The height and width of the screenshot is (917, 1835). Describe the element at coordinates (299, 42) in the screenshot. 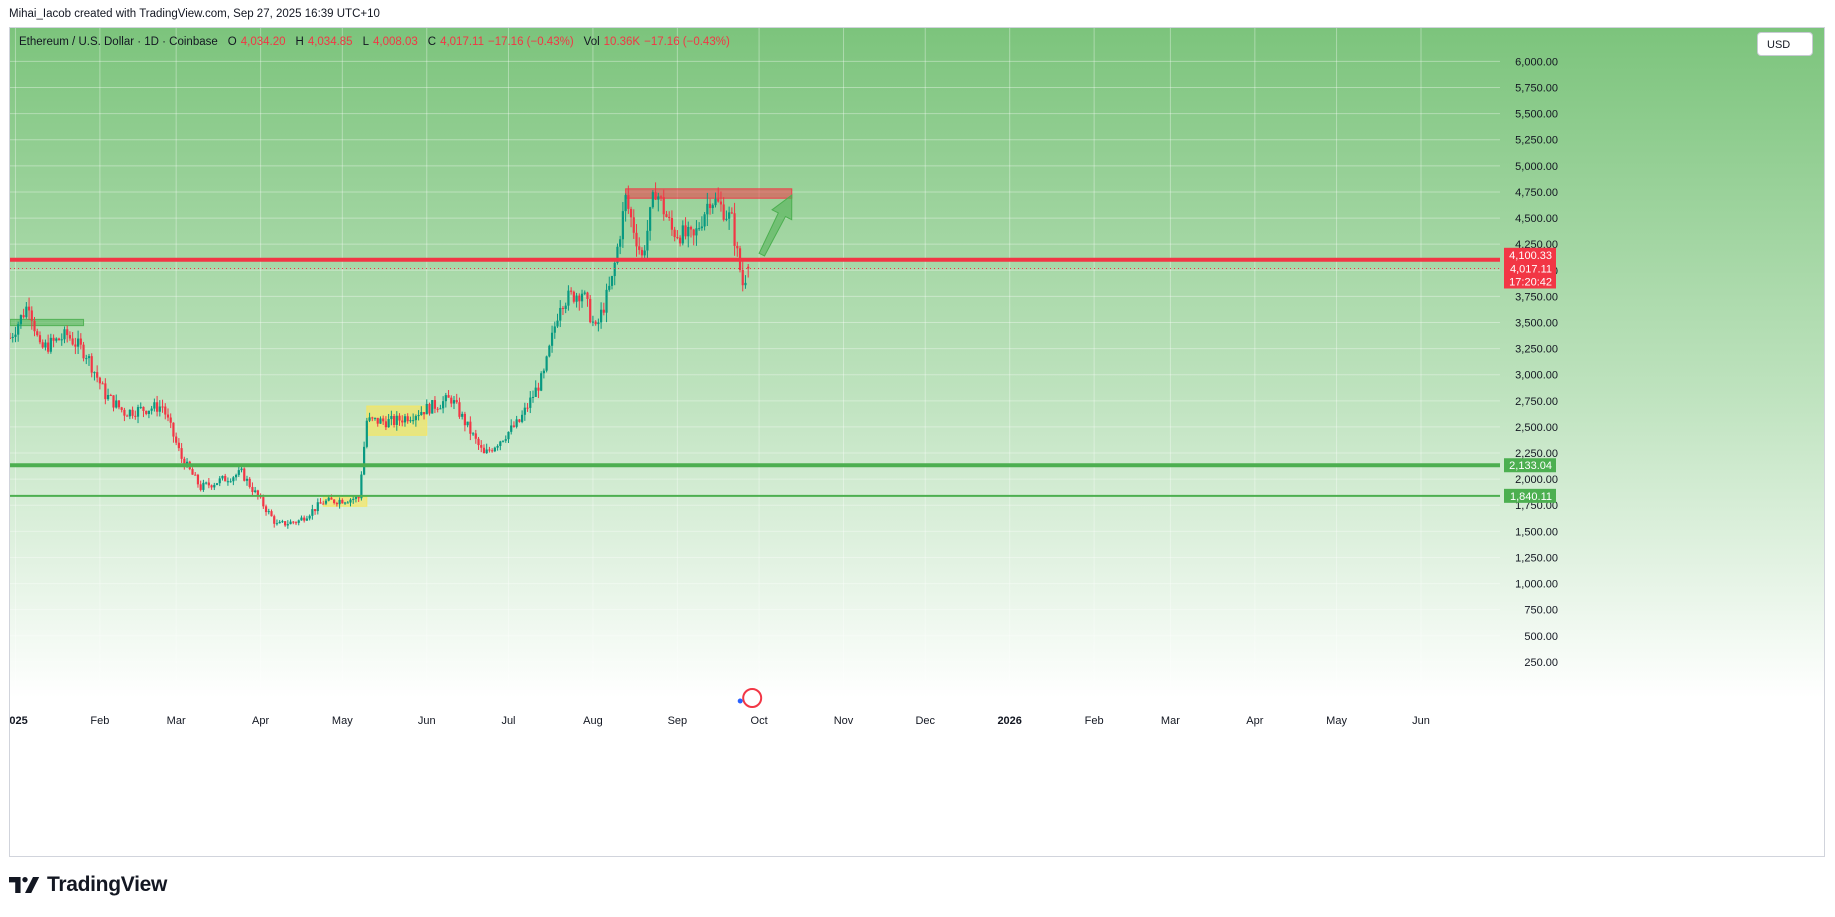

I see `high-key: H` at that location.